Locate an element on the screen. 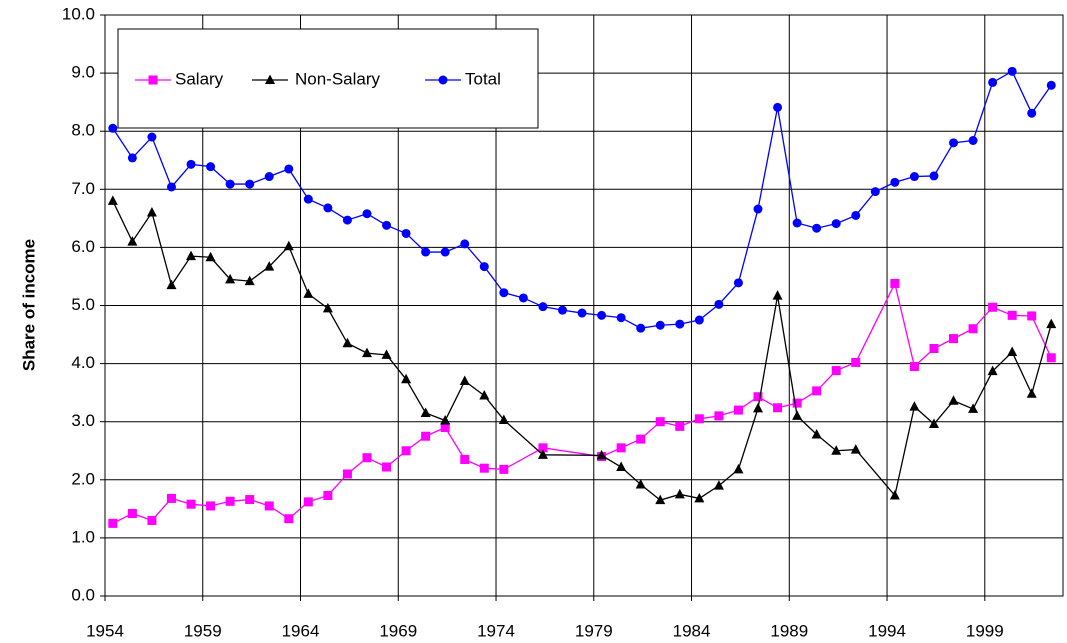 Image resolution: width=1067 pixels, height=643 pixels. x-tick-label: 1964 is located at coordinates (301, 630).